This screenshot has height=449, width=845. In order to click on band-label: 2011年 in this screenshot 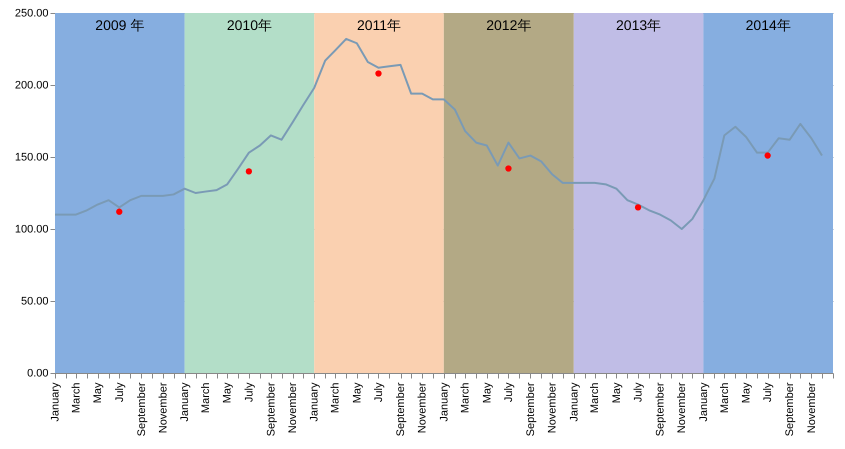, I will do `click(379, 25)`.